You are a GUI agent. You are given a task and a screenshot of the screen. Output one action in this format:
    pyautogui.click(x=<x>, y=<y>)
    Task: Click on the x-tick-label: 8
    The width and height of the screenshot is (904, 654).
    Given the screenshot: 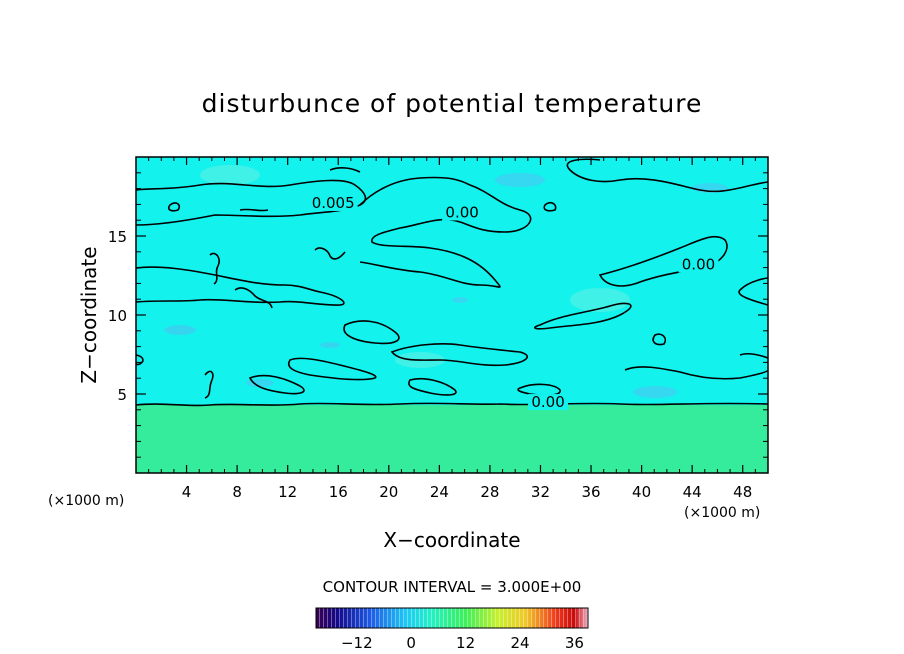 What is the action you would take?
    pyautogui.click(x=237, y=492)
    